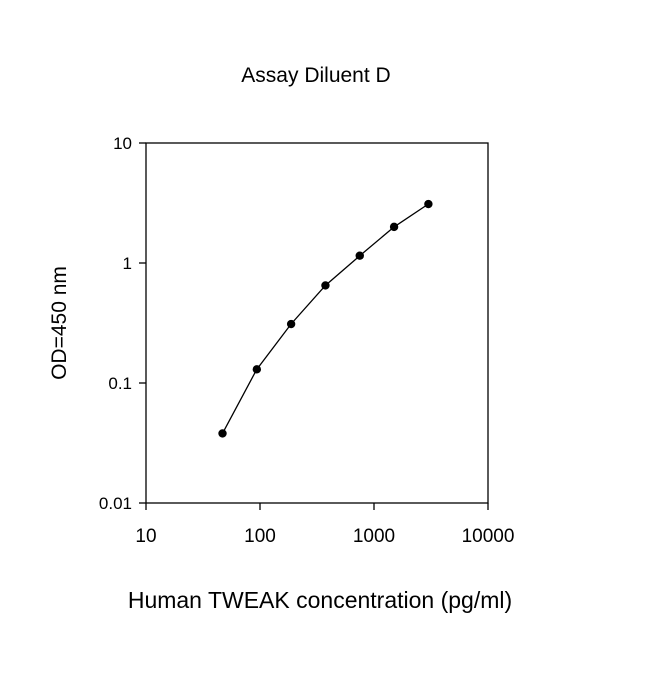 This screenshot has height=680, width=650. What do you see at coordinates (260, 536) in the screenshot?
I see `x-tick-label: 100` at bounding box center [260, 536].